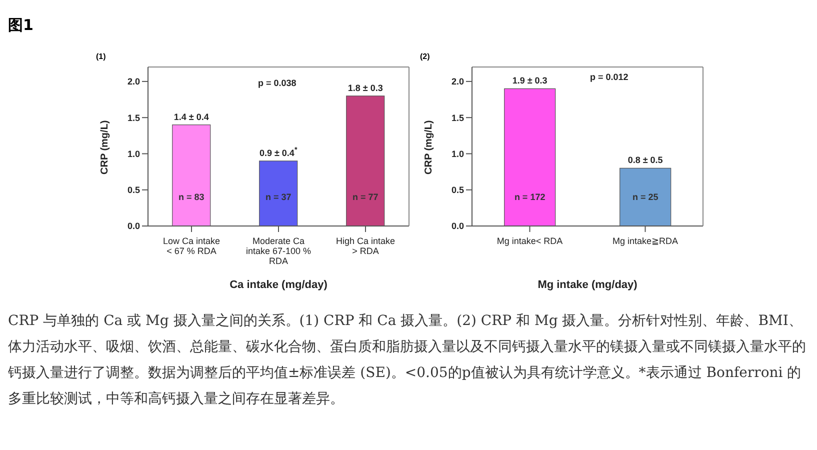  Describe the element at coordinates (425, 56) in the screenshot. I see `chart-subtitle: (2)` at that location.